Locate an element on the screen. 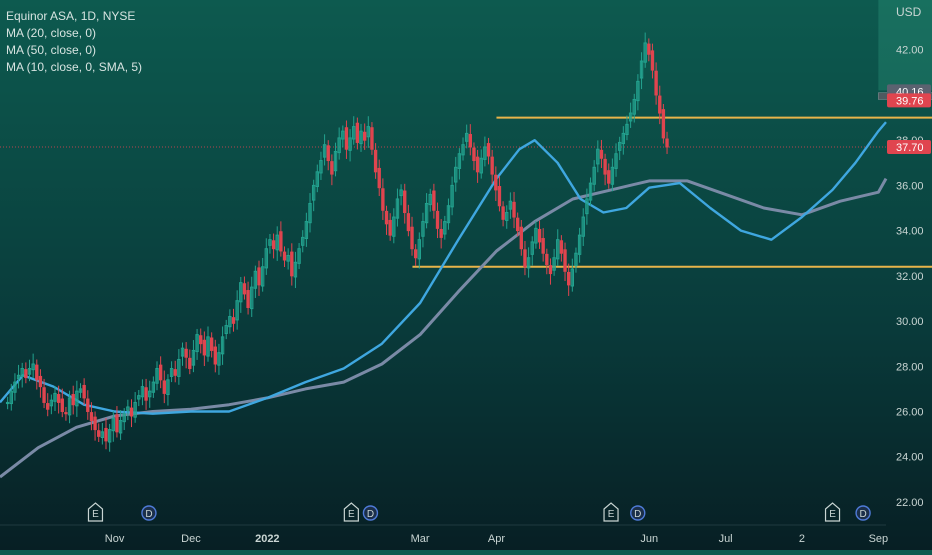  legend-ma50: MA (50, close, 0) is located at coordinates (51, 50).